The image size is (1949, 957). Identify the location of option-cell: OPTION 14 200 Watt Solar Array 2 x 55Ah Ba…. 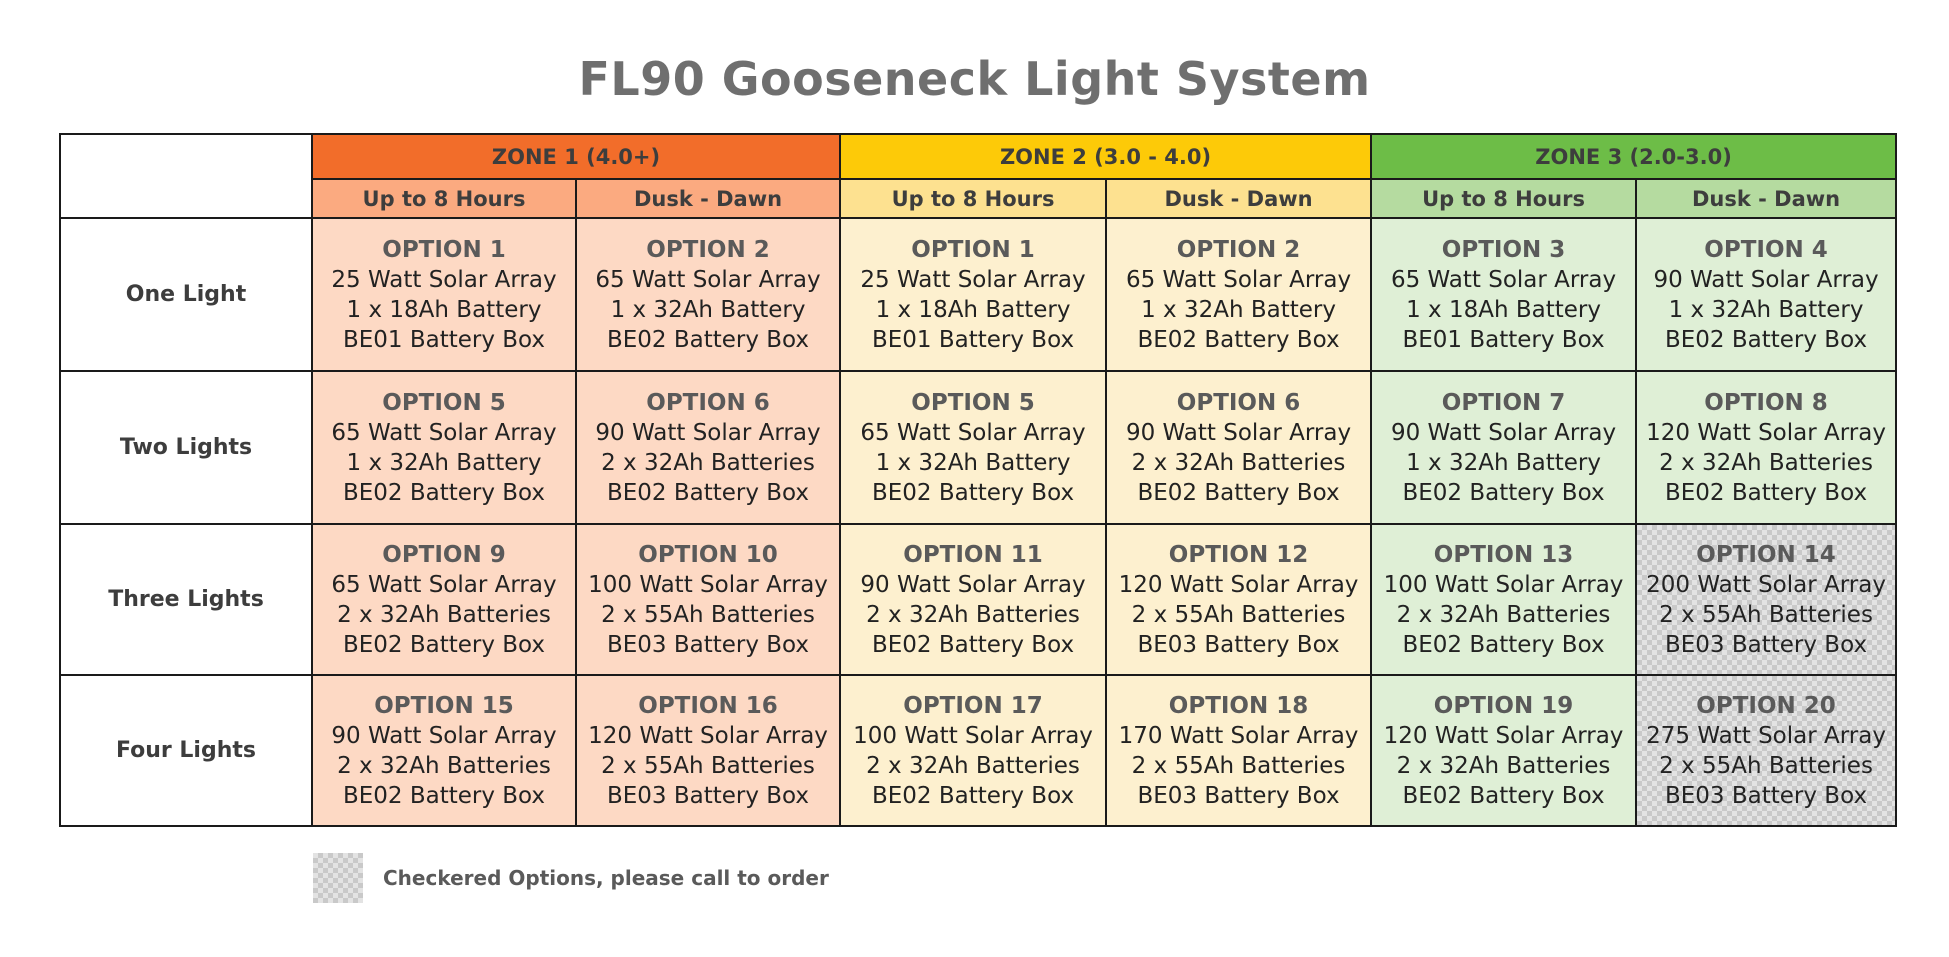
(1766, 599).